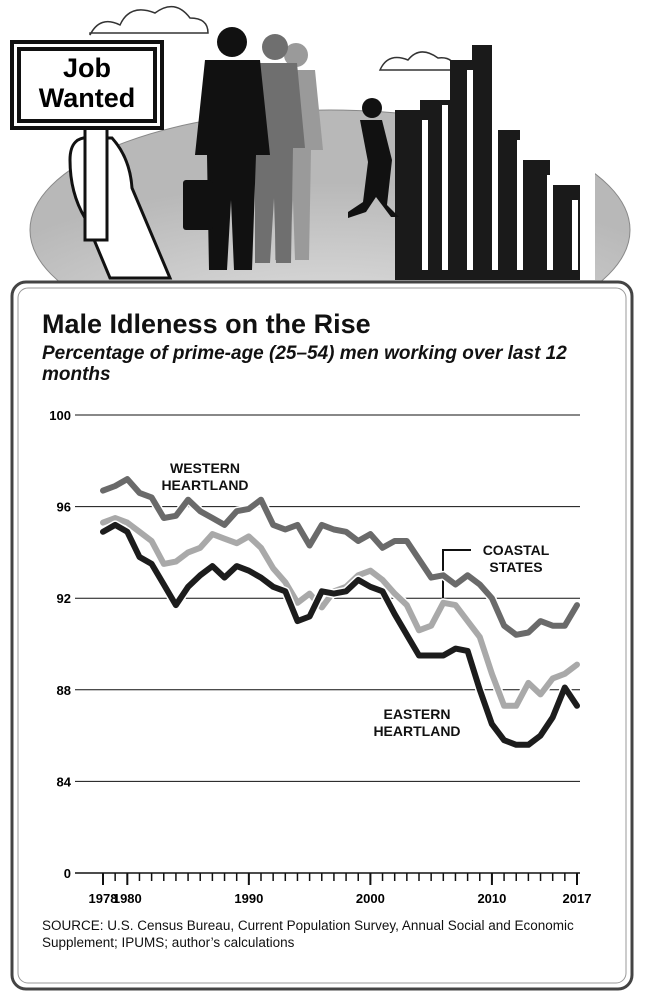  What do you see at coordinates (127, 898) in the screenshot?
I see `x-tick-label: 1980` at bounding box center [127, 898].